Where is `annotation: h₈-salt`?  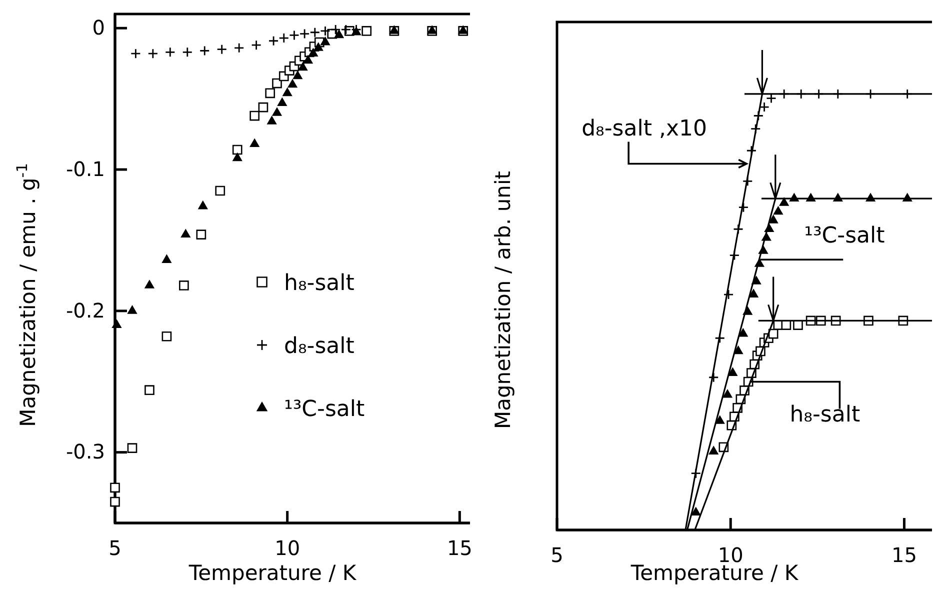
annotation: h₈-salt is located at coordinates (825, 415).